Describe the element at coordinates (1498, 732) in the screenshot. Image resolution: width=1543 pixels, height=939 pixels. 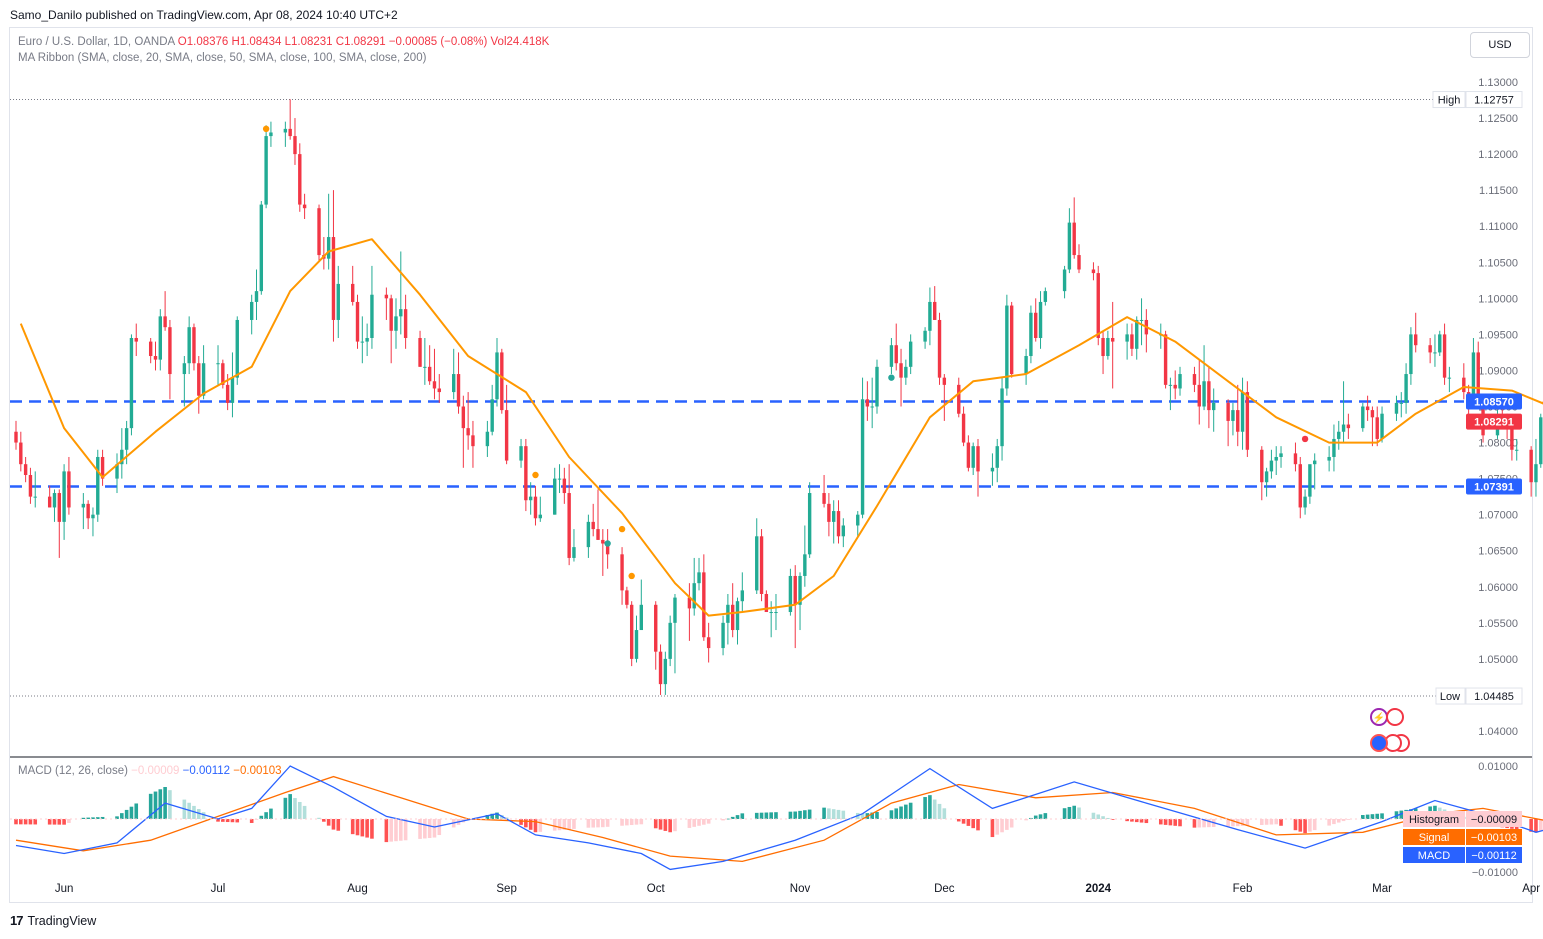
I see `price-tick-label: 1.04000` at that location.